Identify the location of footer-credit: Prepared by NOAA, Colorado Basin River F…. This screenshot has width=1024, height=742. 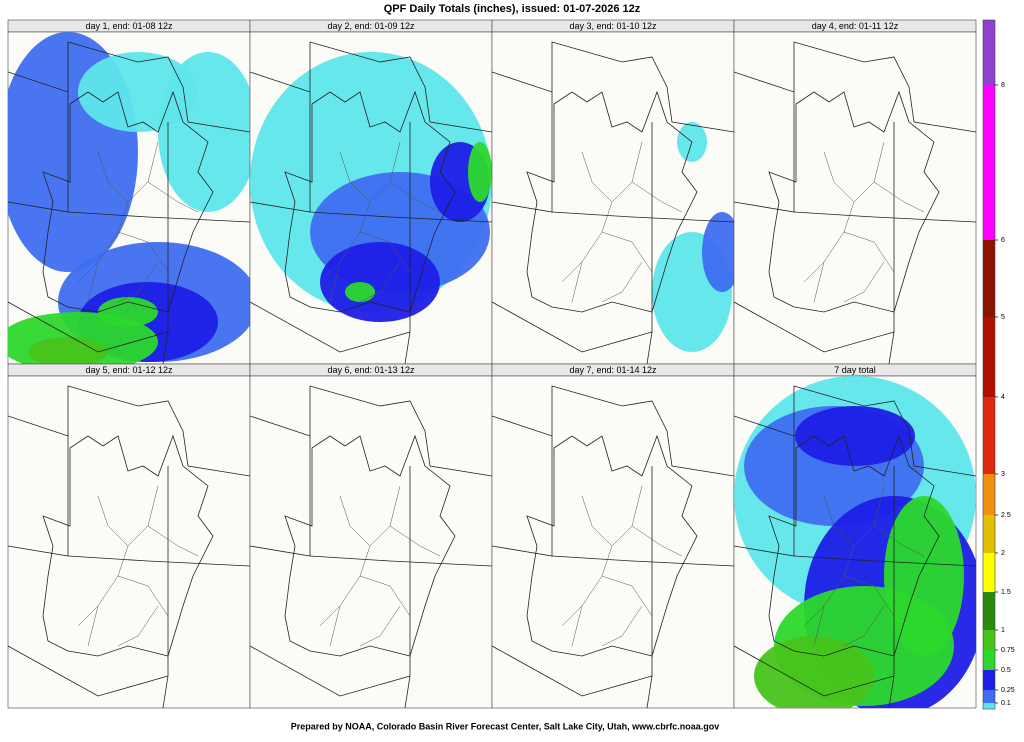
(505, 726).